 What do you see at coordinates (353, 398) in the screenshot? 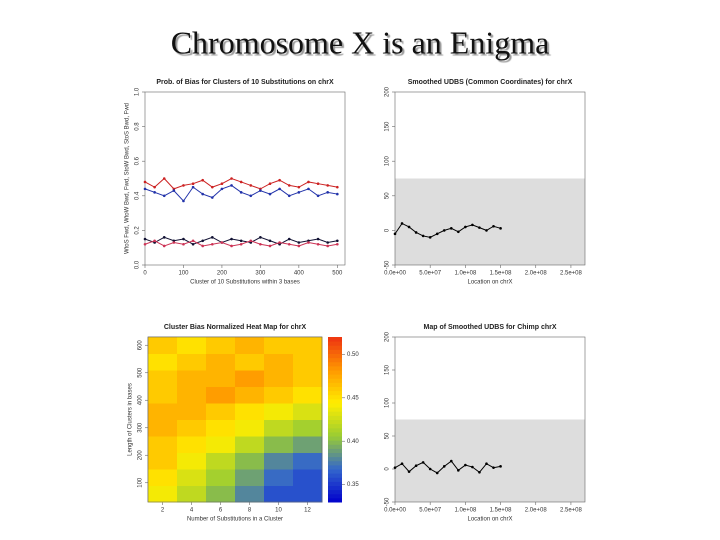
I see `colorbar-label: 0.45` at bounding box center [353, 398].